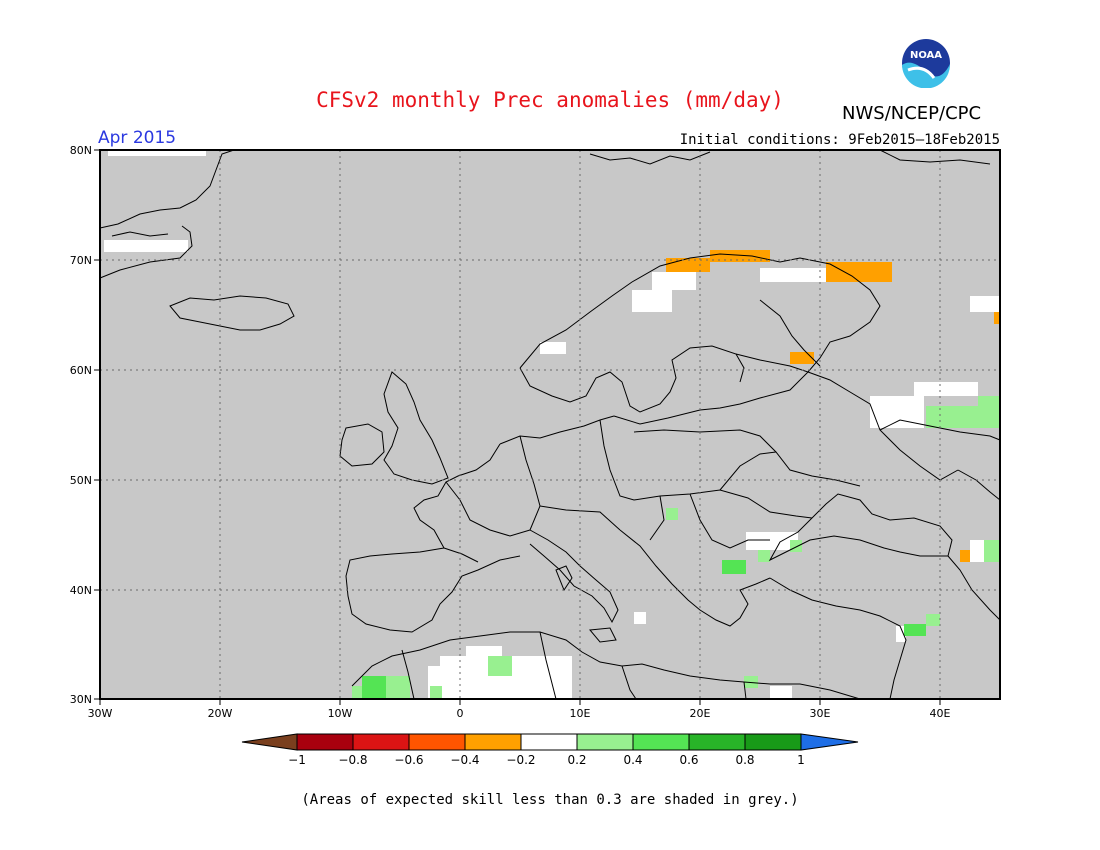 The image size is (1100, 850). I want to click on lon-label-10w: 10W, so click(340, 713).